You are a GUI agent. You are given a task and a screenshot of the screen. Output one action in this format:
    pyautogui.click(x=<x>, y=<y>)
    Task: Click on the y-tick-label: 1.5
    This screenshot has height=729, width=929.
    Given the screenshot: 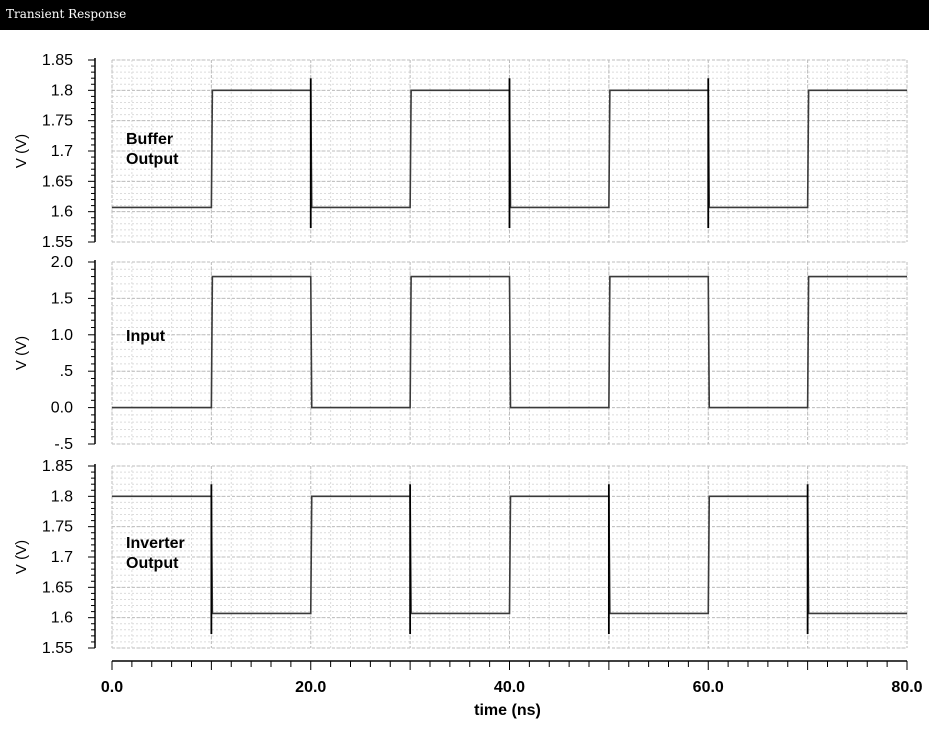 What is the action you would take?
    pyautogui.click(x=62, y=298)
    